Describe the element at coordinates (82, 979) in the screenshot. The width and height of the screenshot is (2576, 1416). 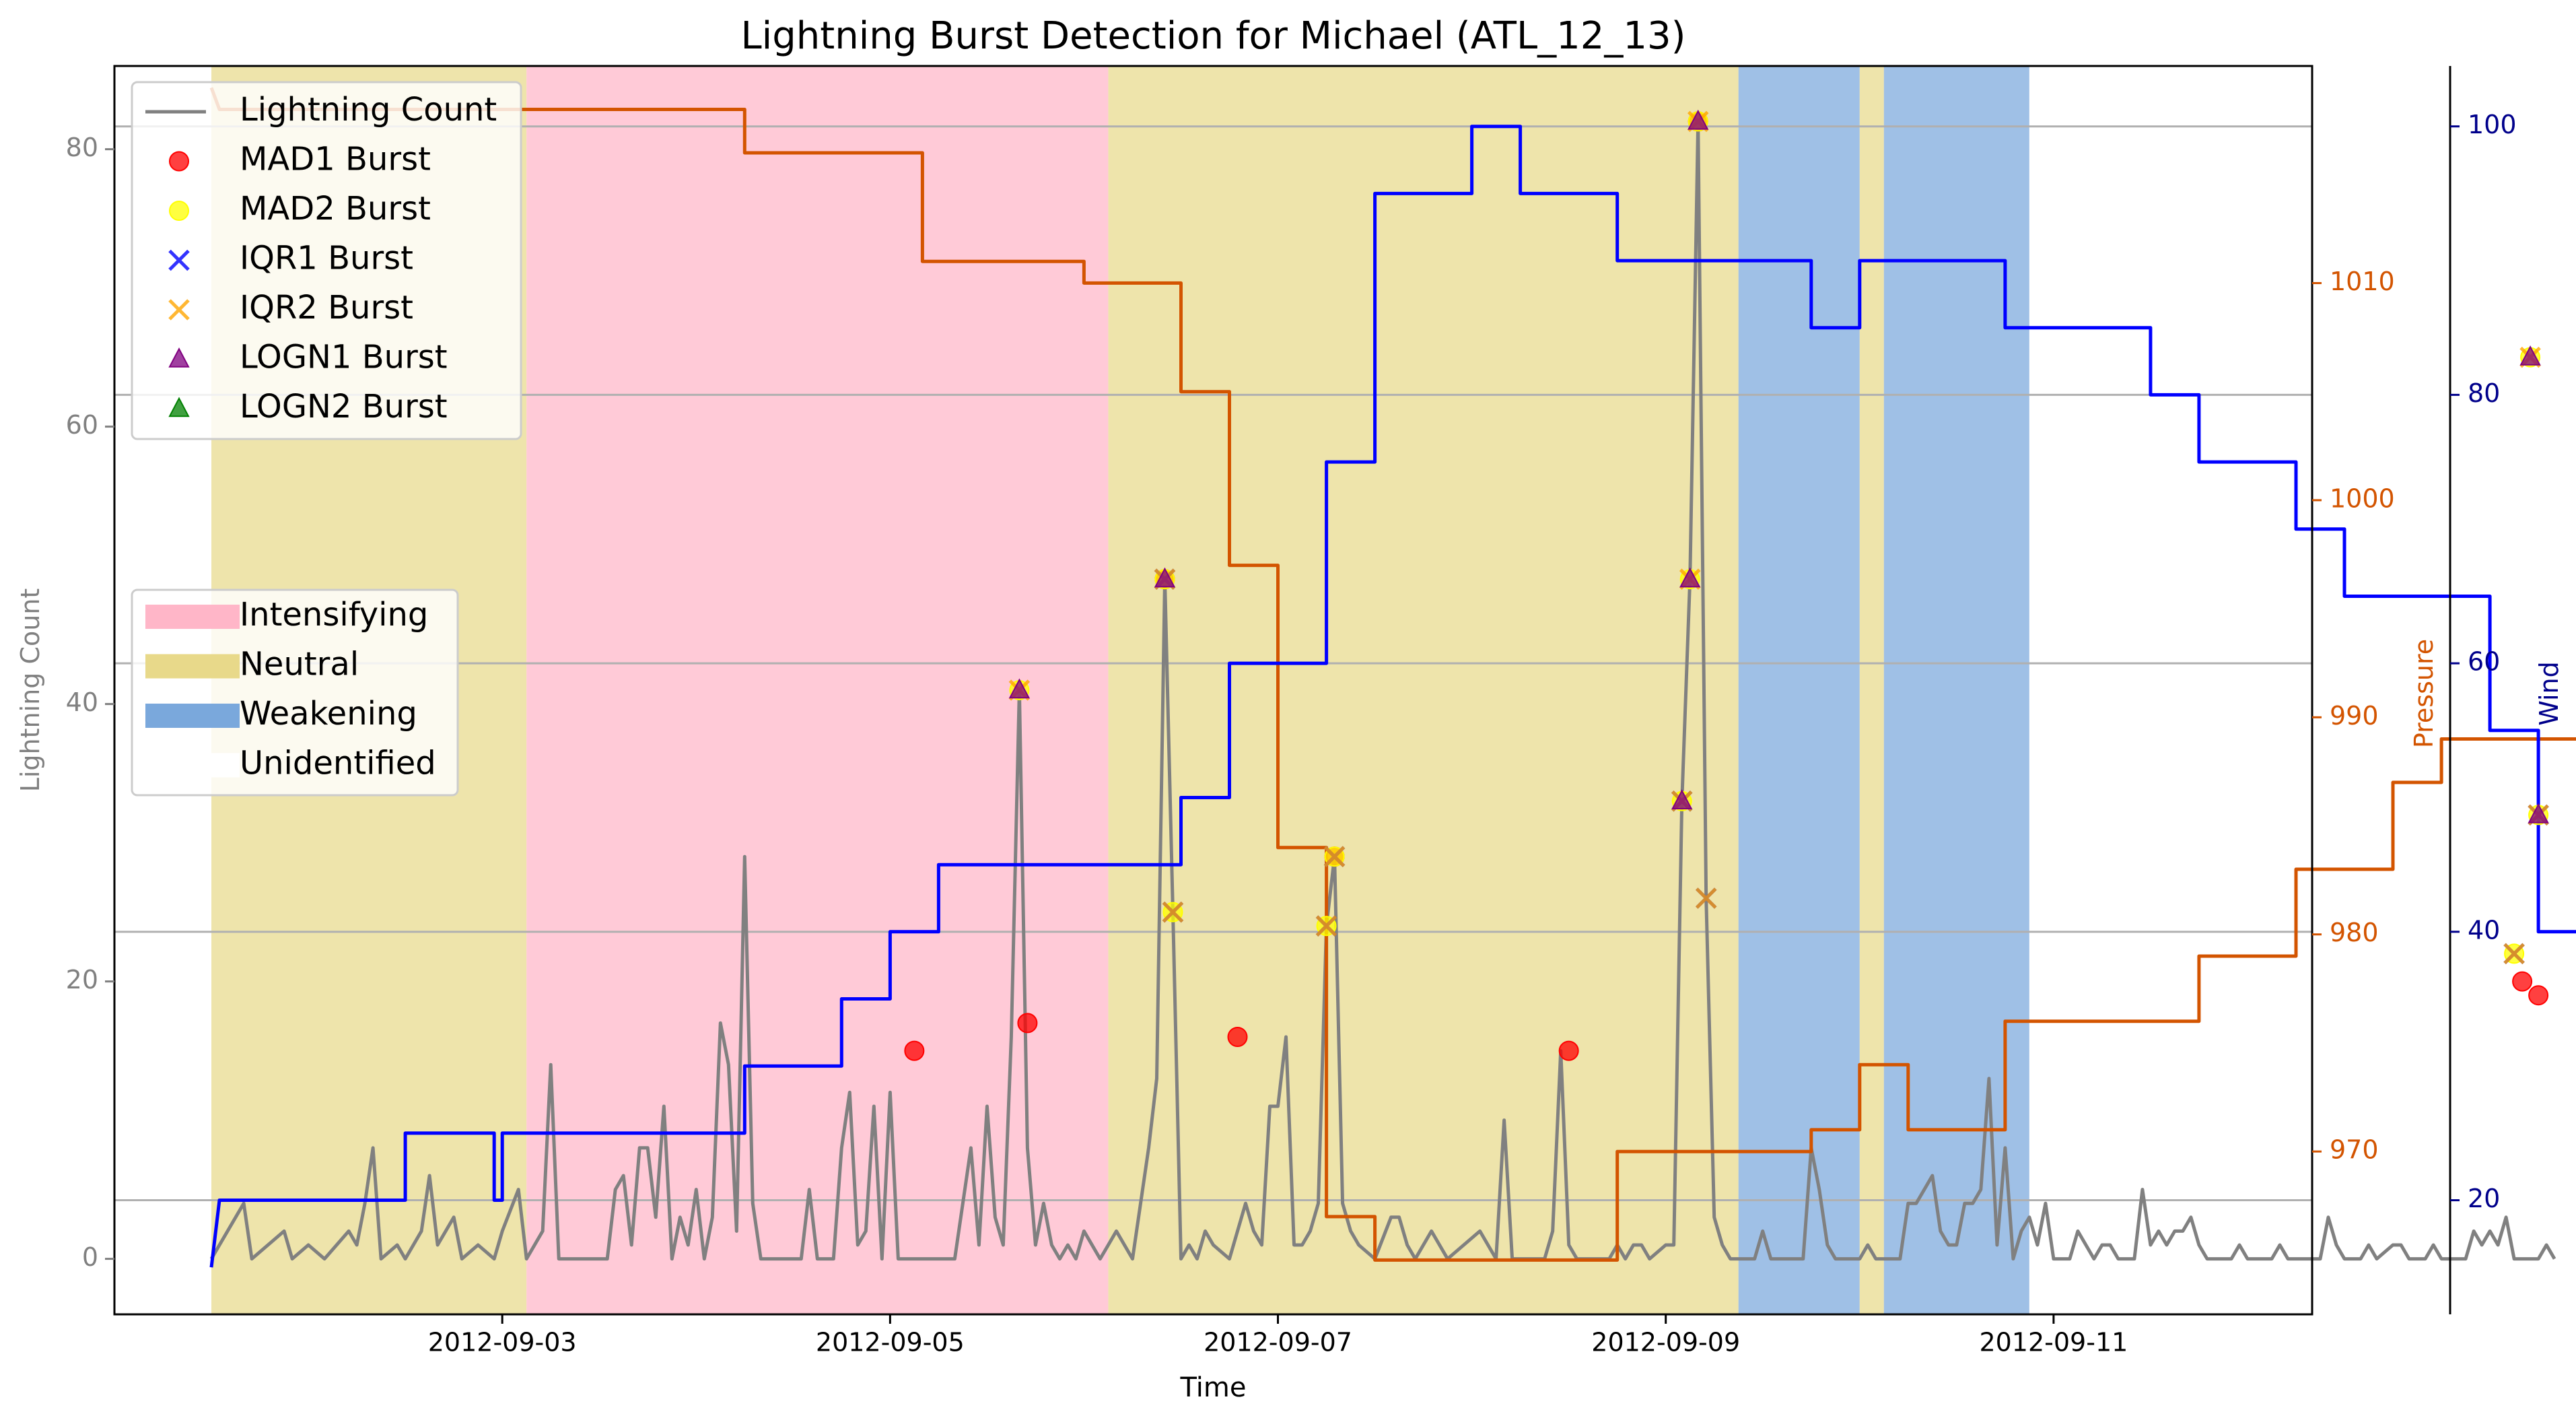
I see `y-tick-label-count: 20` at that location.